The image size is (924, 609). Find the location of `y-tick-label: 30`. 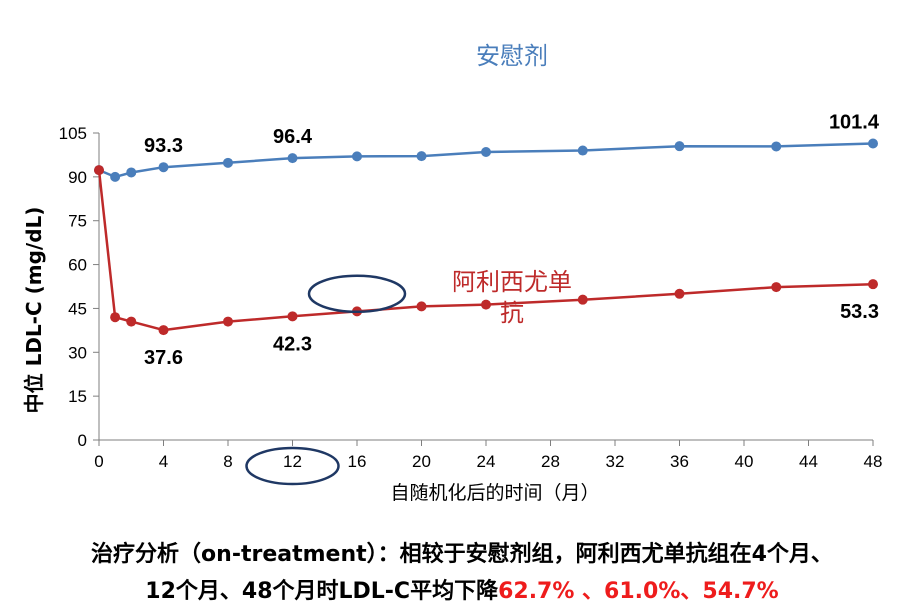

y-tick-label: 30 is located at coordinates (77, 352).